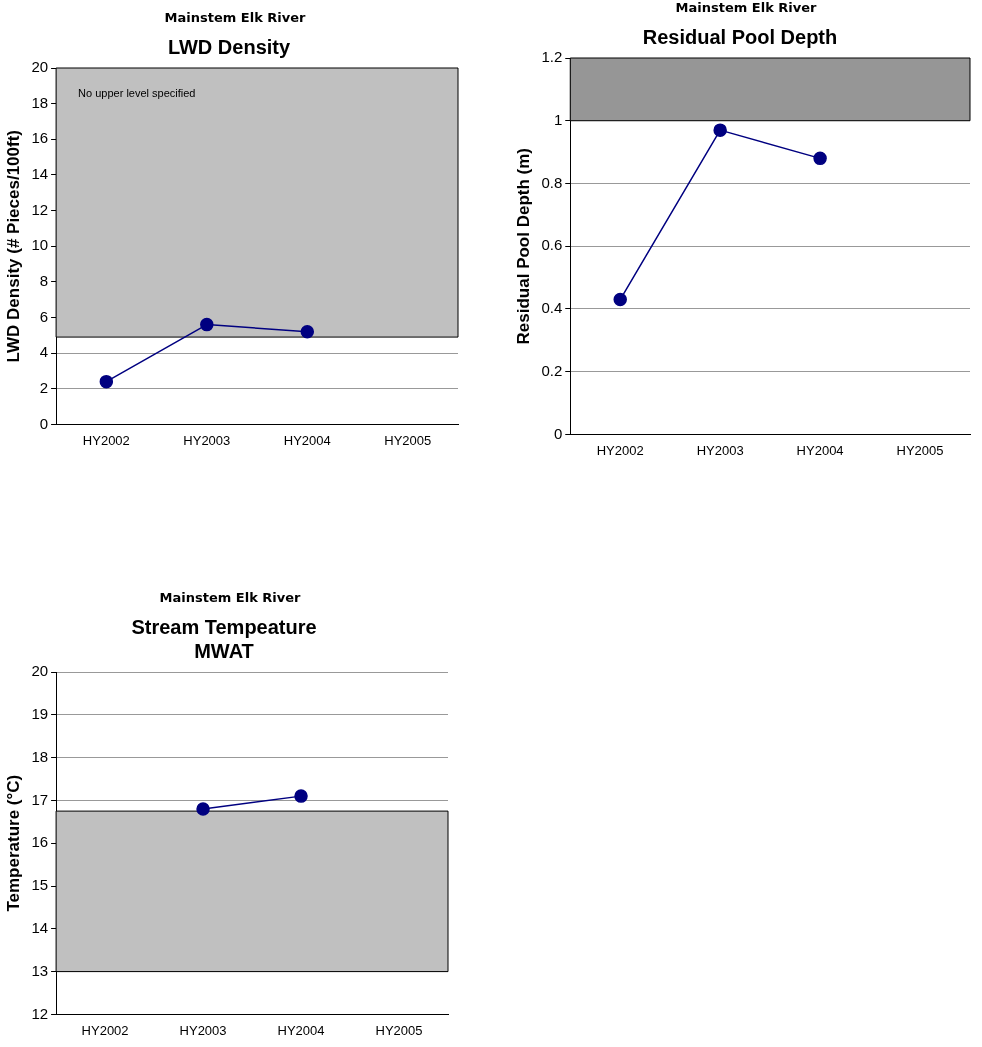 The image size is (982, 1047). Describe the element at coordinates (552, 308) in the screenshot. I see `y-tick-label: 0.4` at that location.